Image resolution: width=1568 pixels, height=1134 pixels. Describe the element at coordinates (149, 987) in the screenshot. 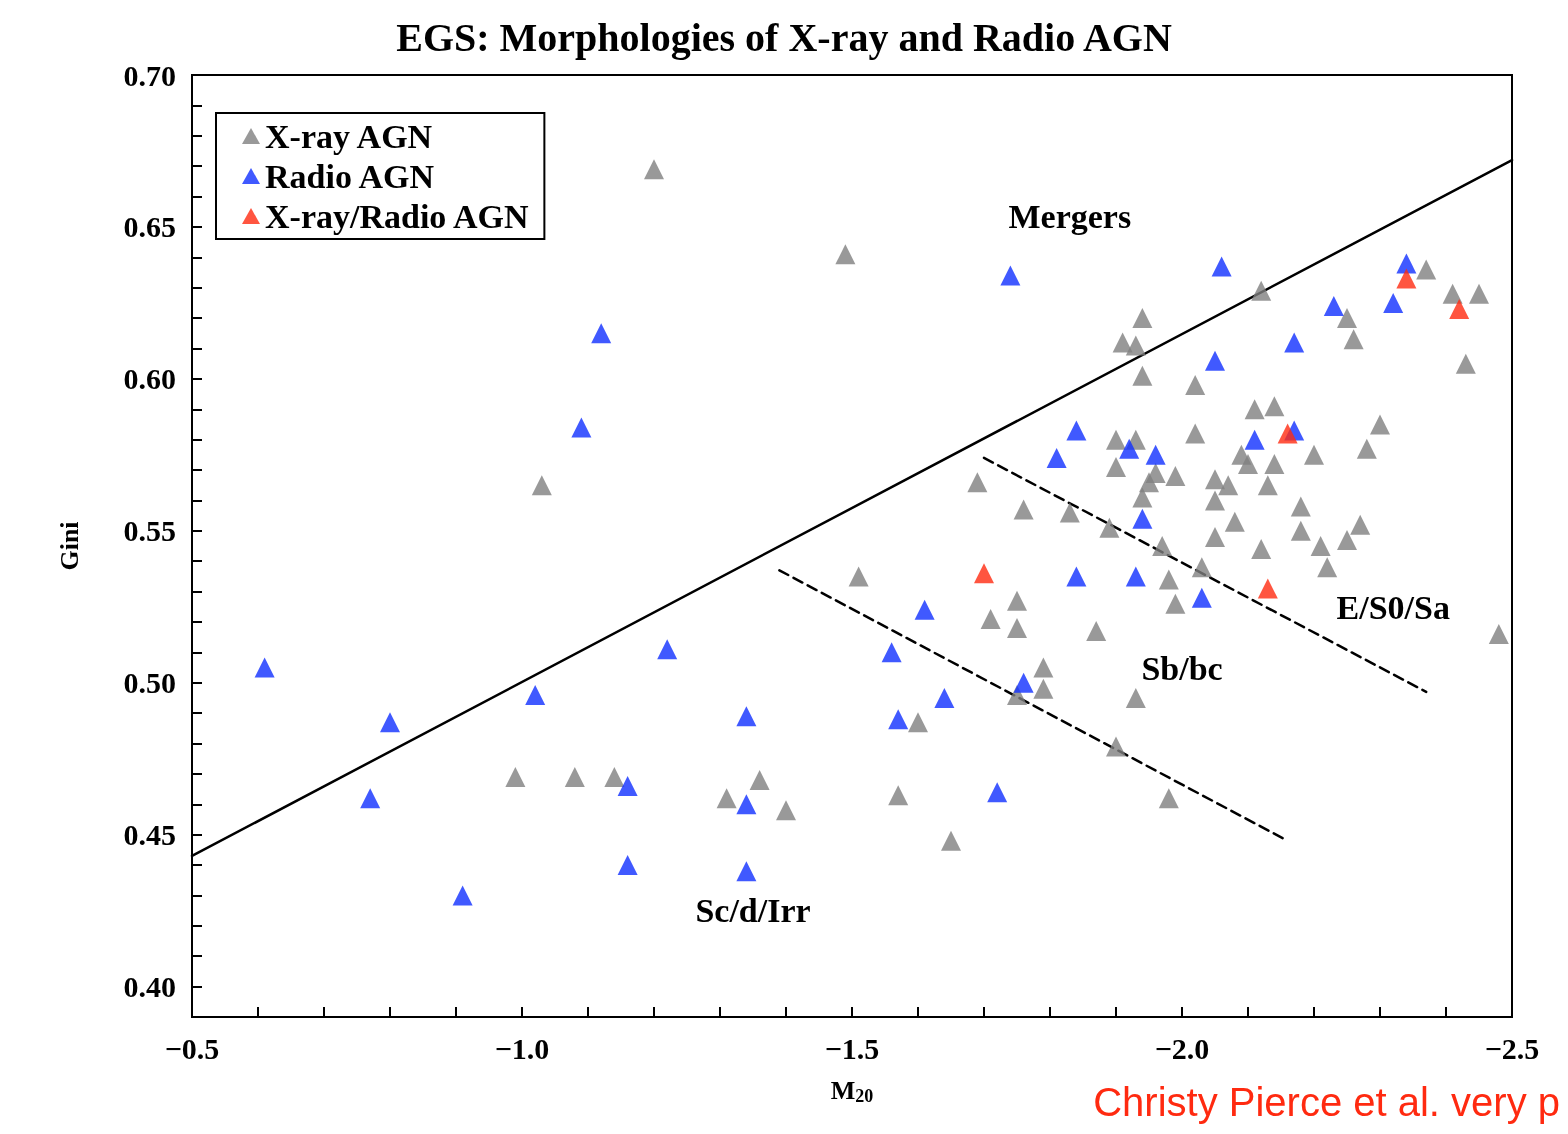

I see `y-tick-label: 0.40` at that location.